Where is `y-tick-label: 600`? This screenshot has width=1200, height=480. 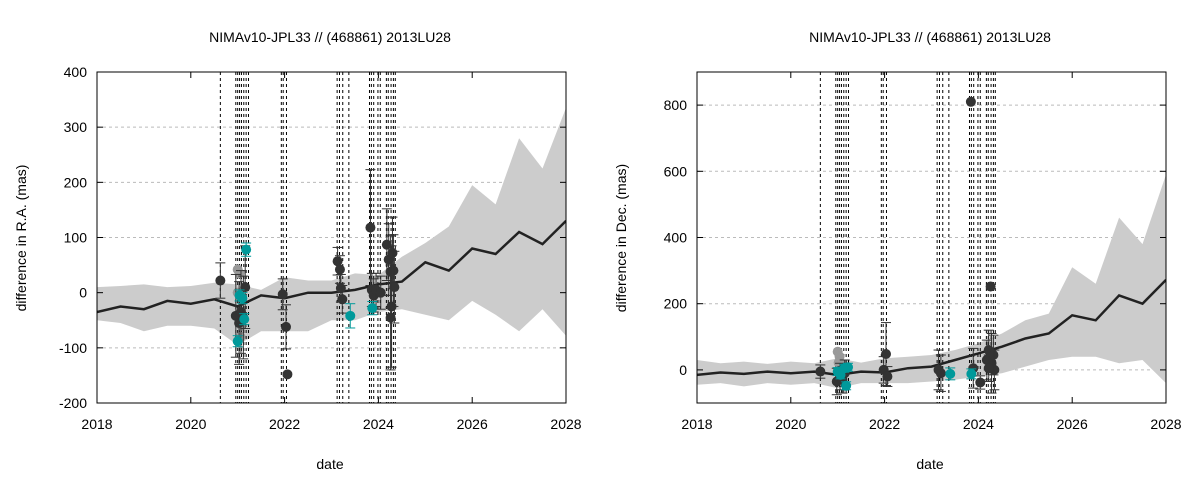 y-tick-label: 600 is located at coordinates (676, 171).